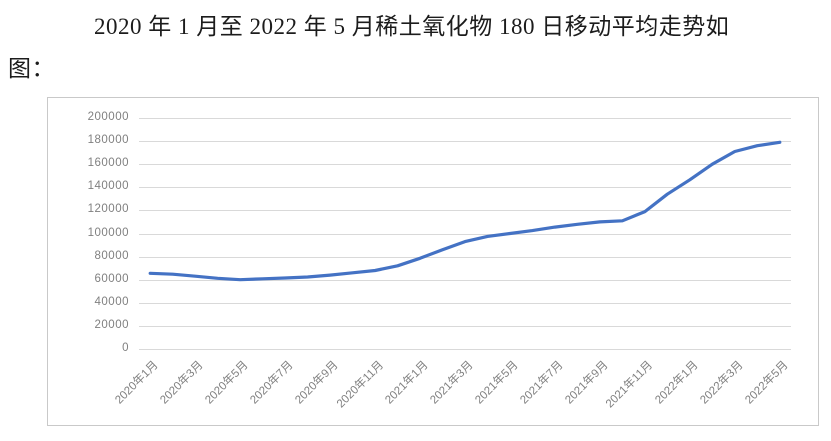  I want to click on y-axis-tick-label: 200000, so click(108, 117).